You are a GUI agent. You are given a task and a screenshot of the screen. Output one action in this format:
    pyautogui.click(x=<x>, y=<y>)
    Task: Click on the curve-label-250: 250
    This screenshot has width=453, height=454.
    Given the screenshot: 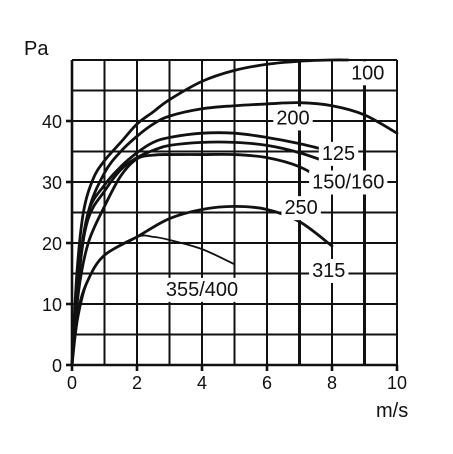 What is the action you would take?
    pyautogui.click(x=300, y=208)
    